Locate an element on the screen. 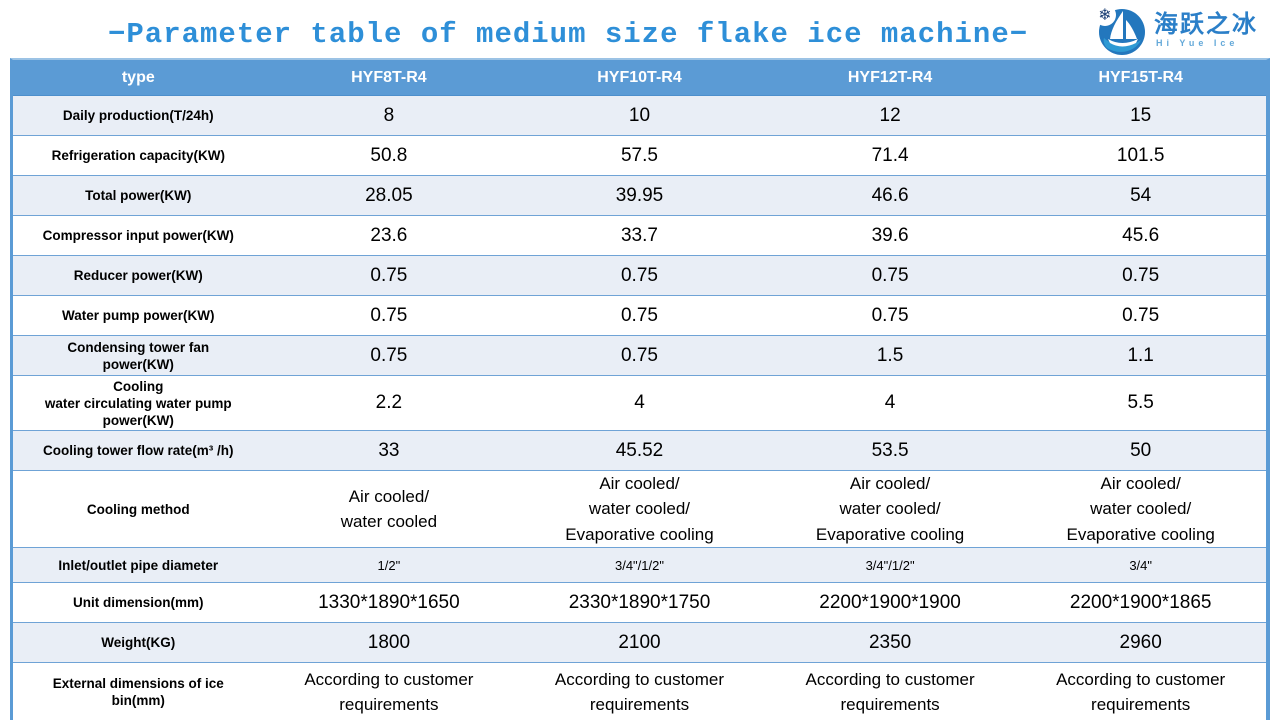 This screenshot has height=720, width=1280. logo-text: 海跃之冰 Hi Yue Ice is located at coordinates (1206, 29).